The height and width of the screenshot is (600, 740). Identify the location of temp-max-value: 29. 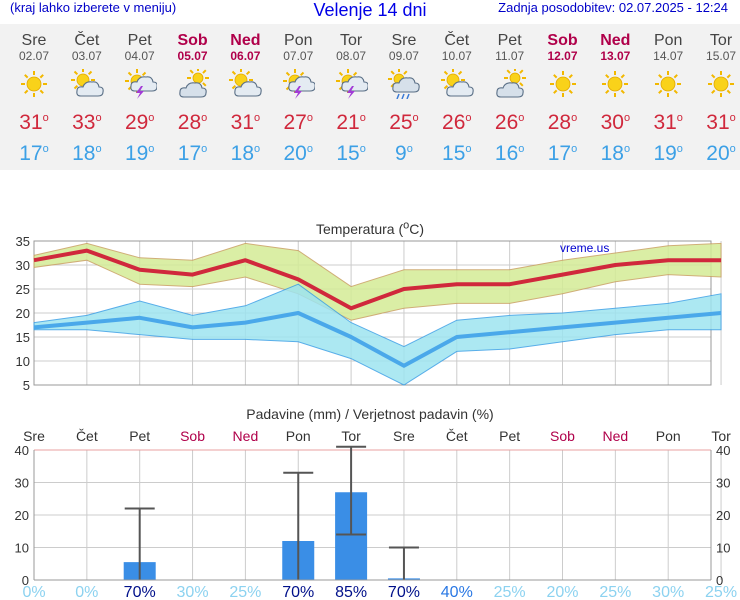
(136, 122).